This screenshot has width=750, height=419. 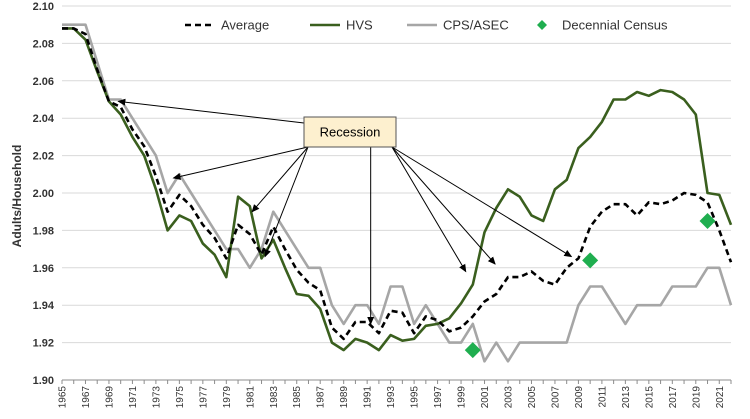 What do you see at coordinates (391, 397) in the screenshot?
I see `x-tick-label: 1993` at bounding box center [391, 397].